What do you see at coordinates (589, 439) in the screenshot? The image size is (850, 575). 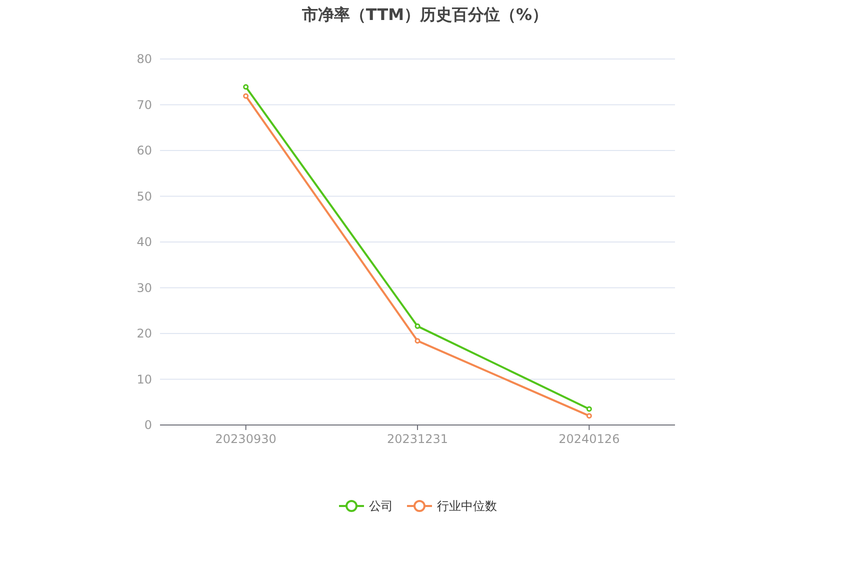 I see `x-tick-label: 20240126` at bounding box center [589, 439].